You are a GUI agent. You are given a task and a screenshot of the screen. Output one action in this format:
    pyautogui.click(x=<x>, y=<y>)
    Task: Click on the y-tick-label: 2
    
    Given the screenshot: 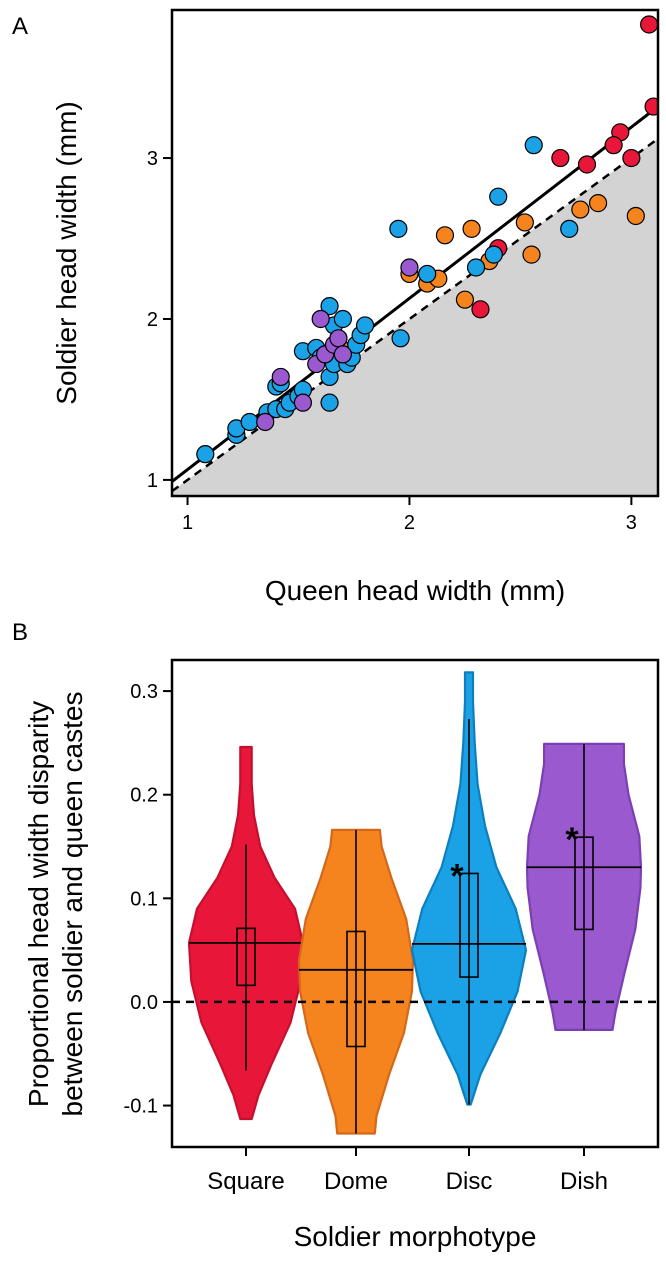 What is the action you would take?
    pyautogui.click(x=152, y=320)
    